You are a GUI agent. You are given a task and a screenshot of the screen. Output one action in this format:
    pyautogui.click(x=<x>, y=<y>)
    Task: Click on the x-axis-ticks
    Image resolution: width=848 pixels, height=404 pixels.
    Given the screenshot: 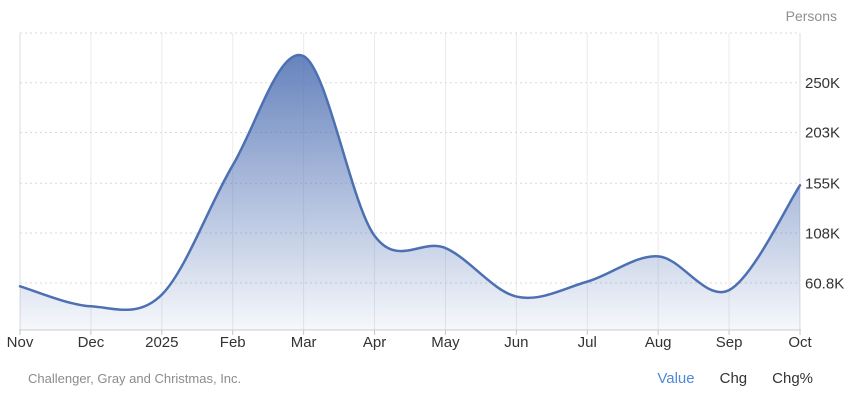 What is the action you would take?
    pyautogui.click(x=410, y=332)
    